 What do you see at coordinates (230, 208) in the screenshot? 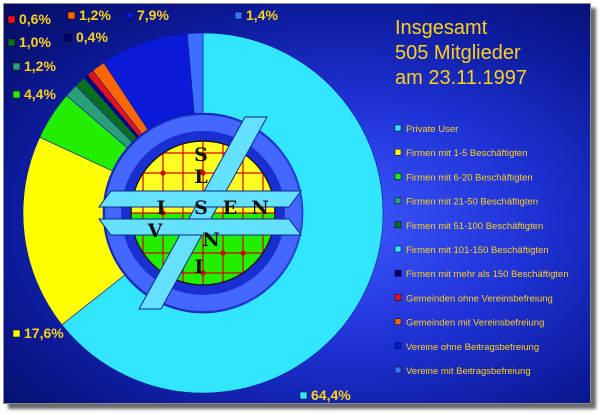
I see `logo-letter-4: E` at bounding box center [230, 208].